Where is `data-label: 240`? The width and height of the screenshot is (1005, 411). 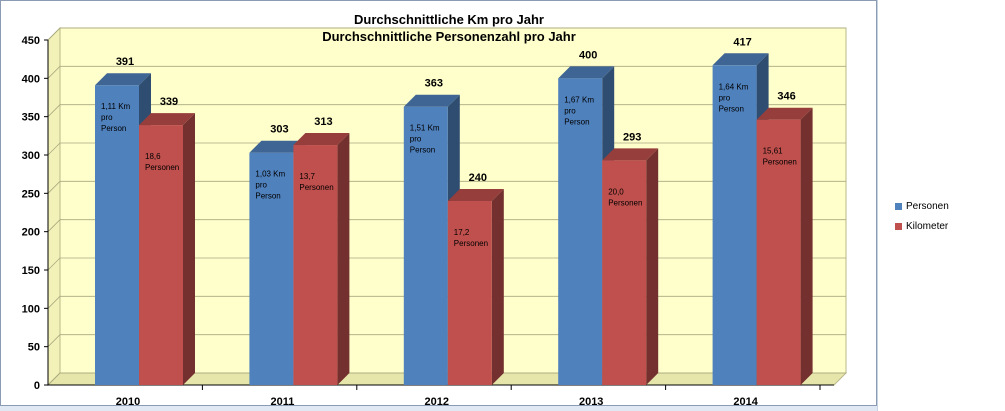 data-label: 240 is located at coordinates (478, 178).